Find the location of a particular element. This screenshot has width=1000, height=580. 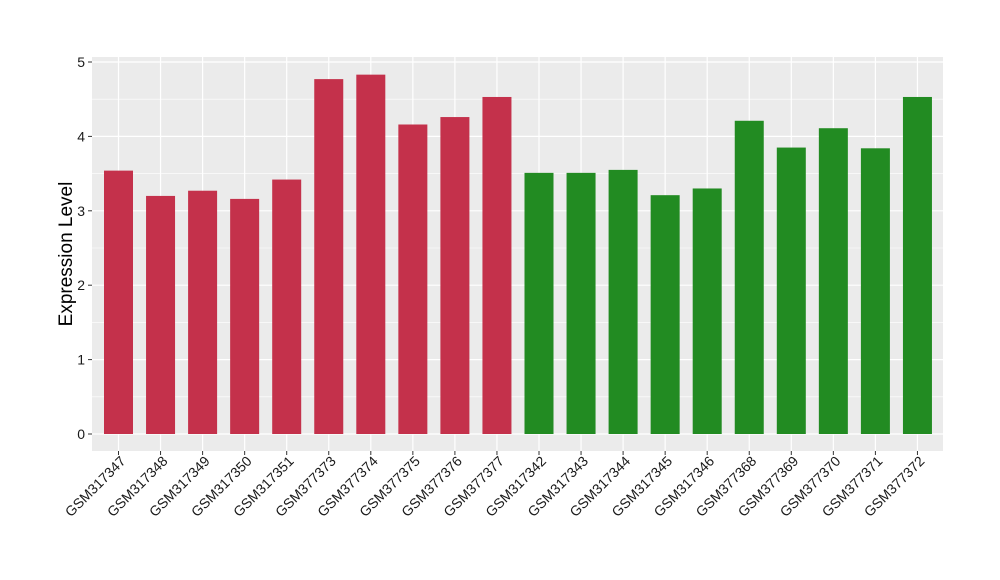

bar-GSM377377 is located at coordinates (497, 265).